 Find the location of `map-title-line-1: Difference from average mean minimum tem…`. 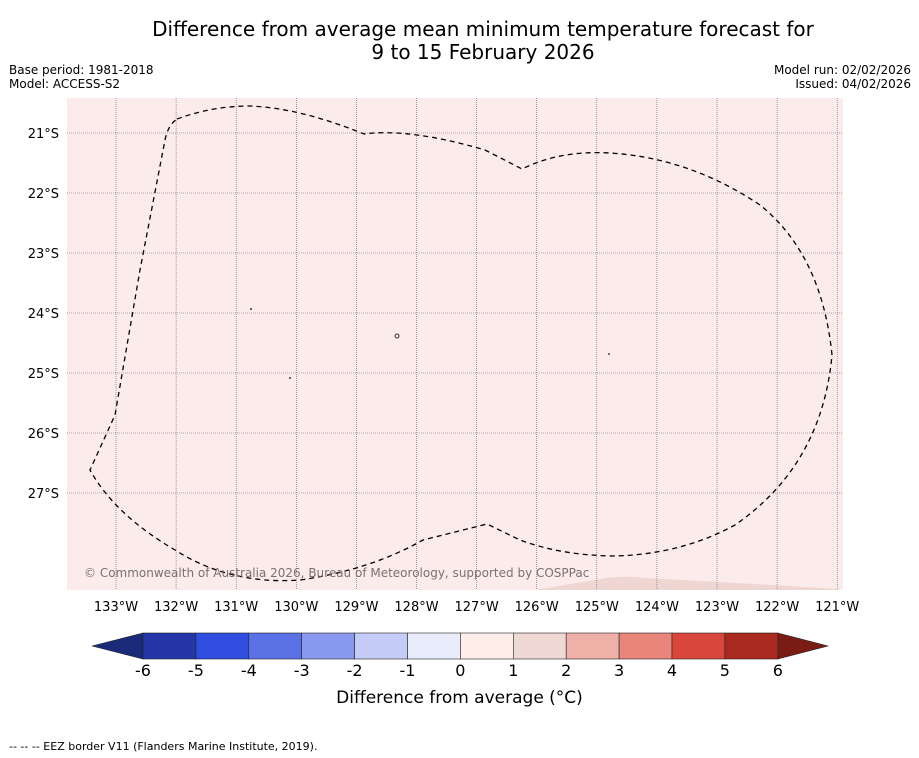

map-title-line-1: Difference from average mean minimum tem… is located at coordinates (483, 29).